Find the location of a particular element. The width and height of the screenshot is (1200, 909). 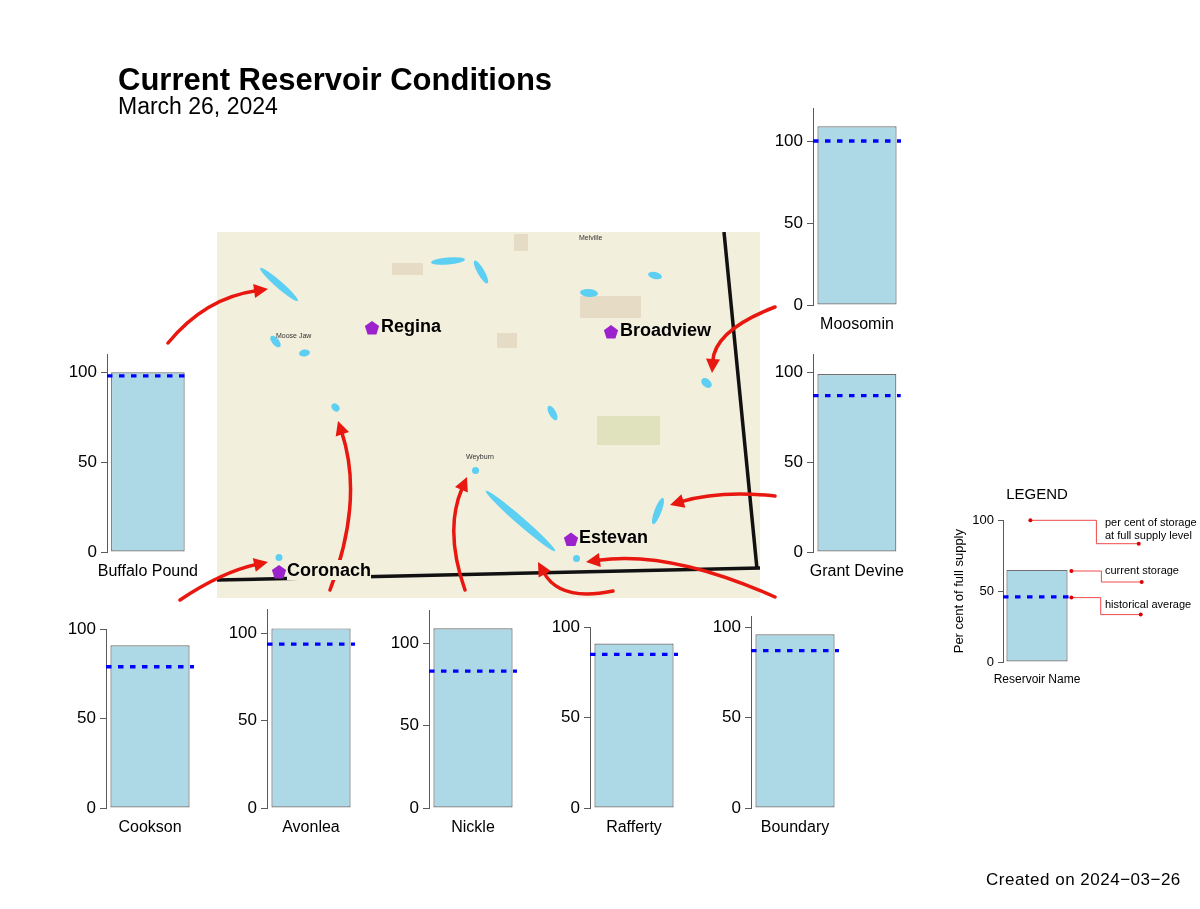

text: Broadview is located at coordinates (666, 331).